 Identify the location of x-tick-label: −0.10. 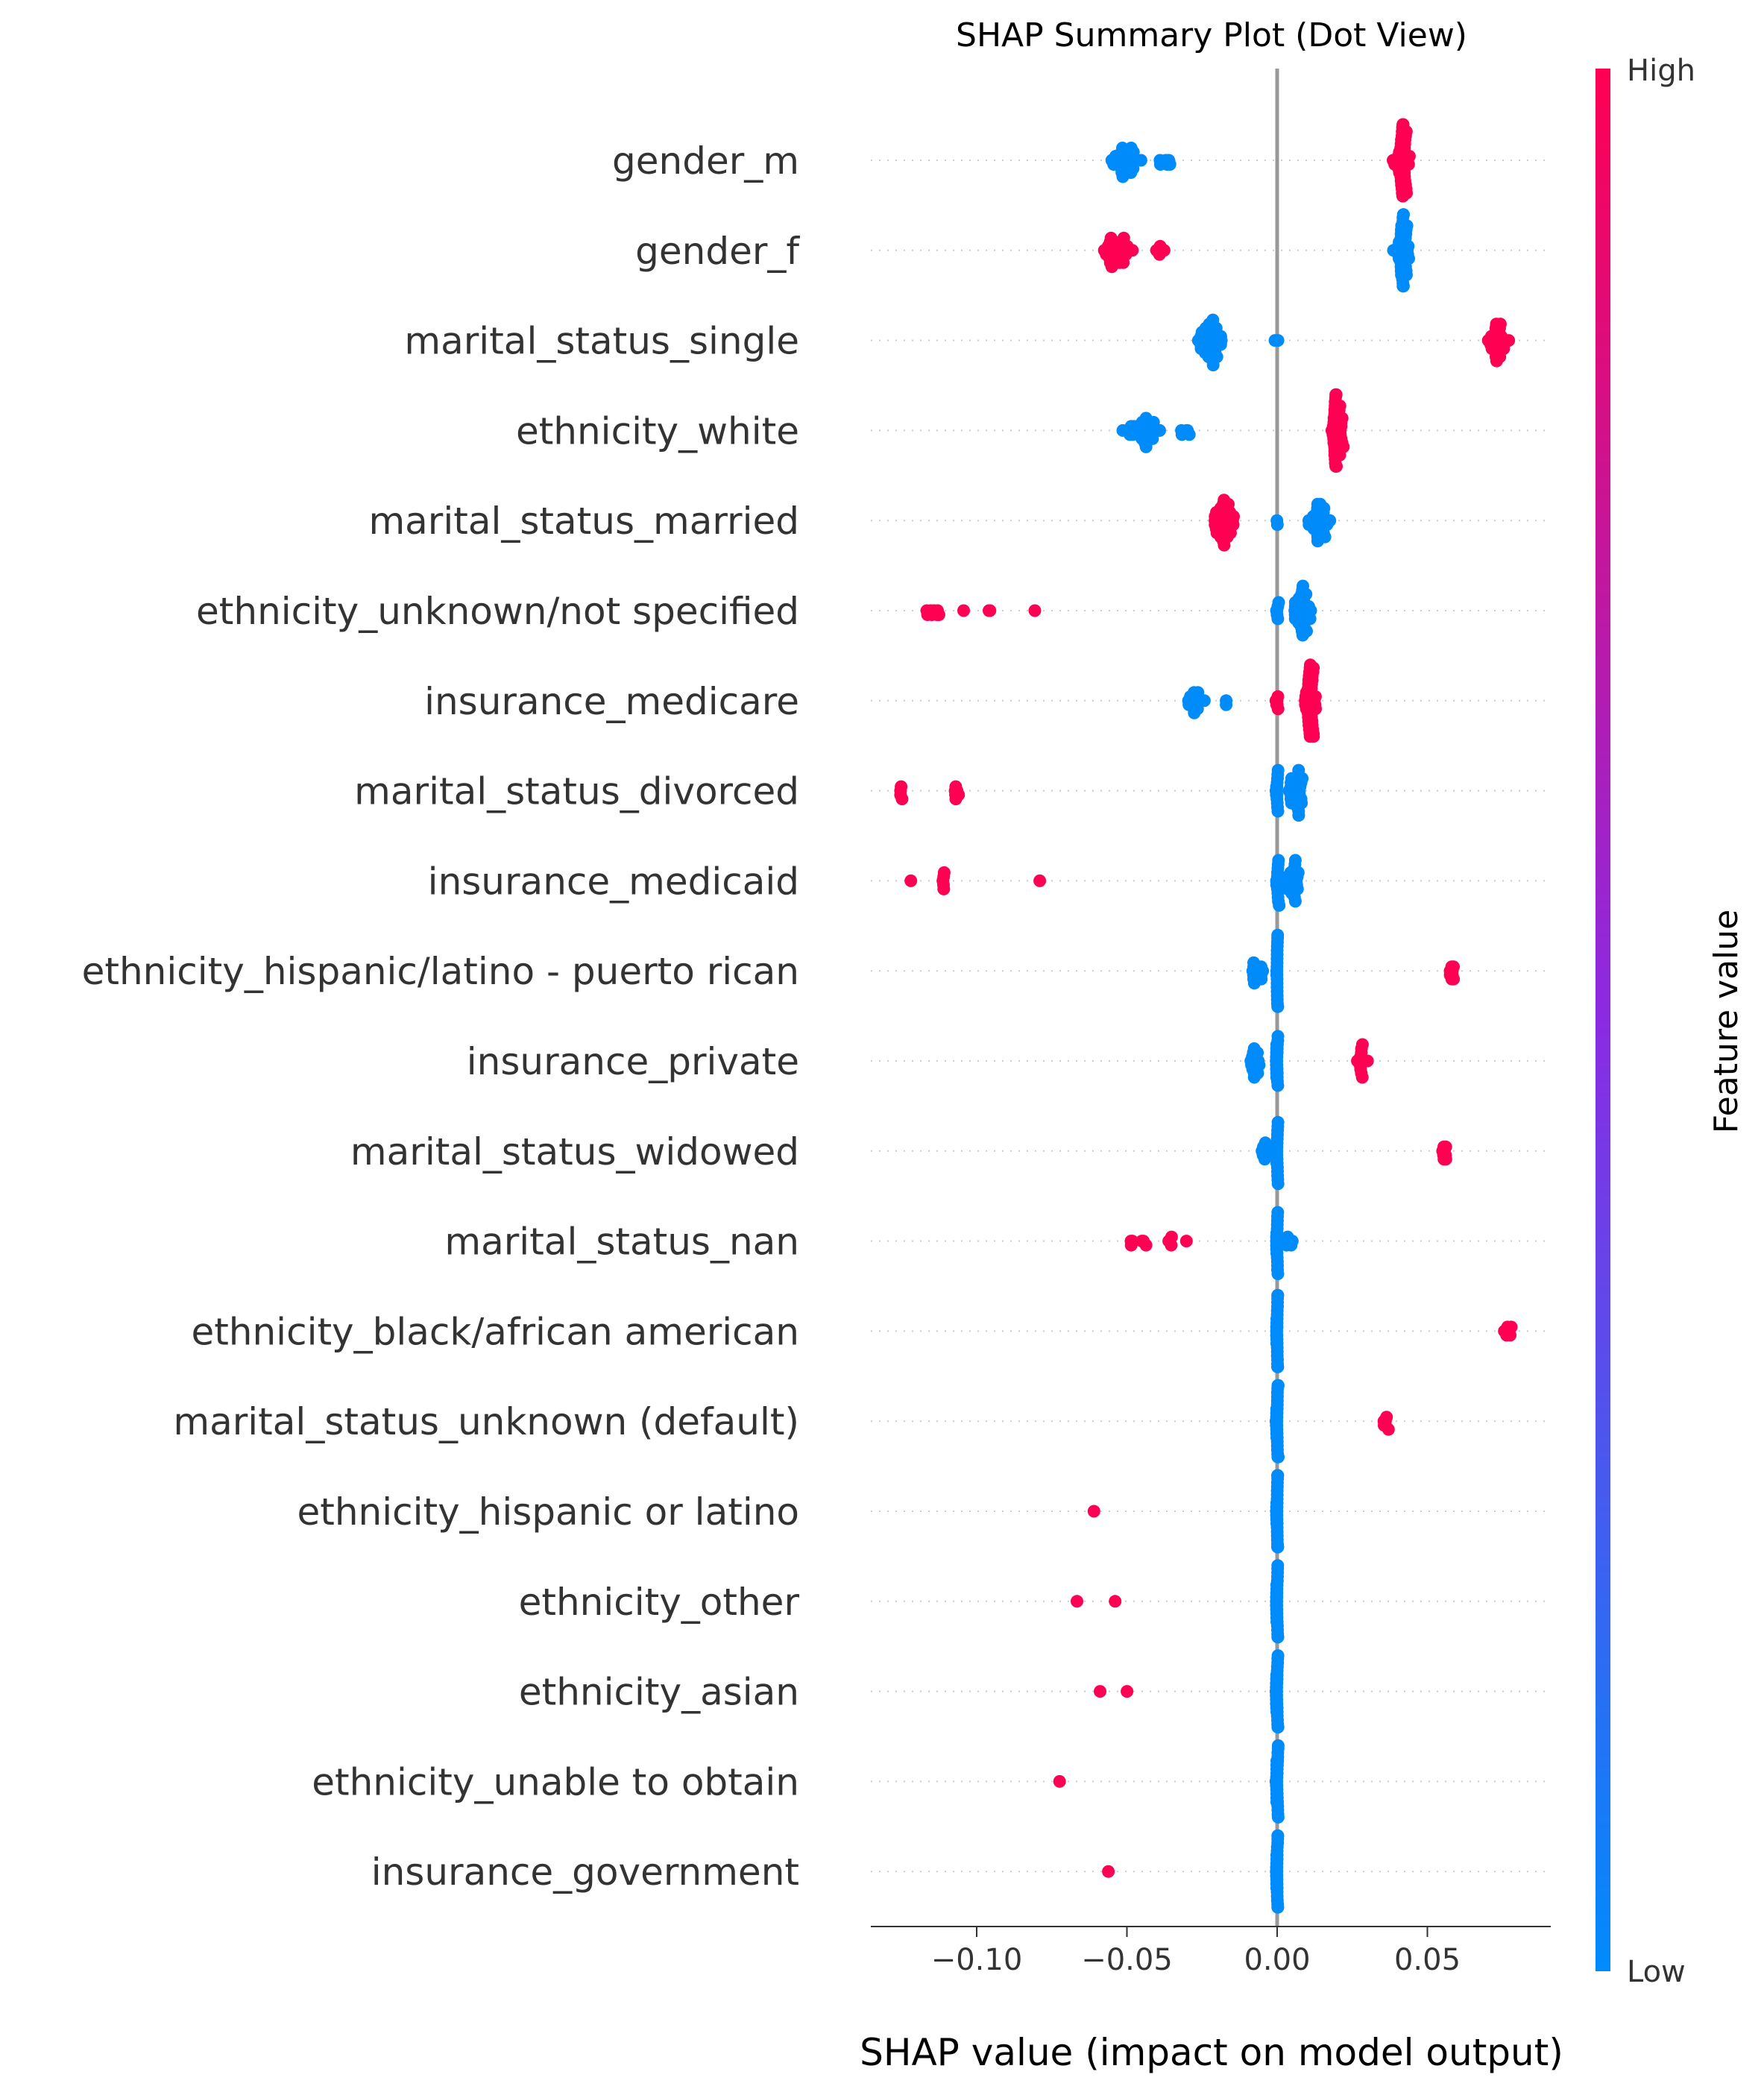
(977, 1960).